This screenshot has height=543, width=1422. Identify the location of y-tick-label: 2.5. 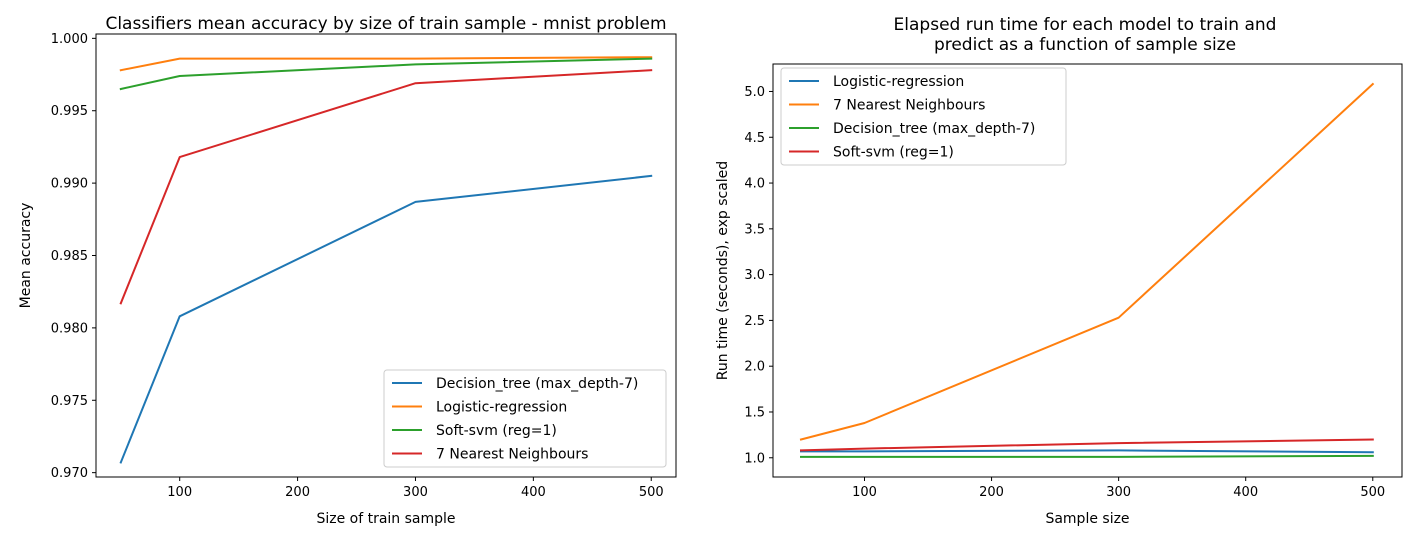
(754, 321).